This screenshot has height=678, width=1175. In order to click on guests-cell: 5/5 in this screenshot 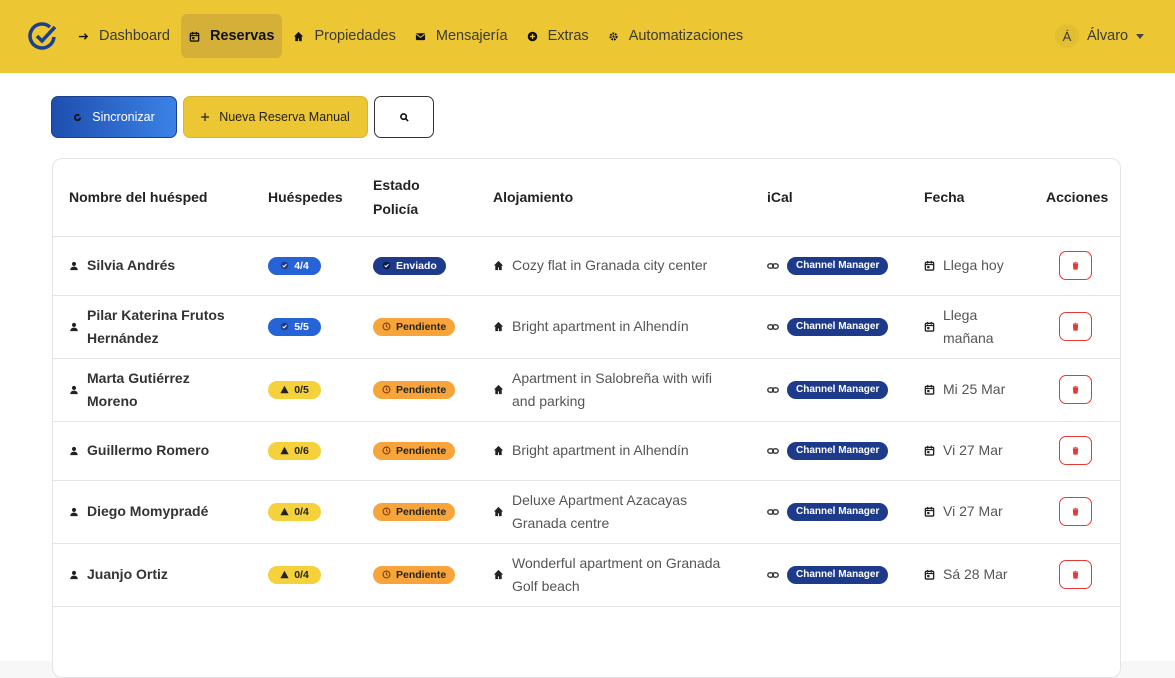, I will do `click(304, 327)`.